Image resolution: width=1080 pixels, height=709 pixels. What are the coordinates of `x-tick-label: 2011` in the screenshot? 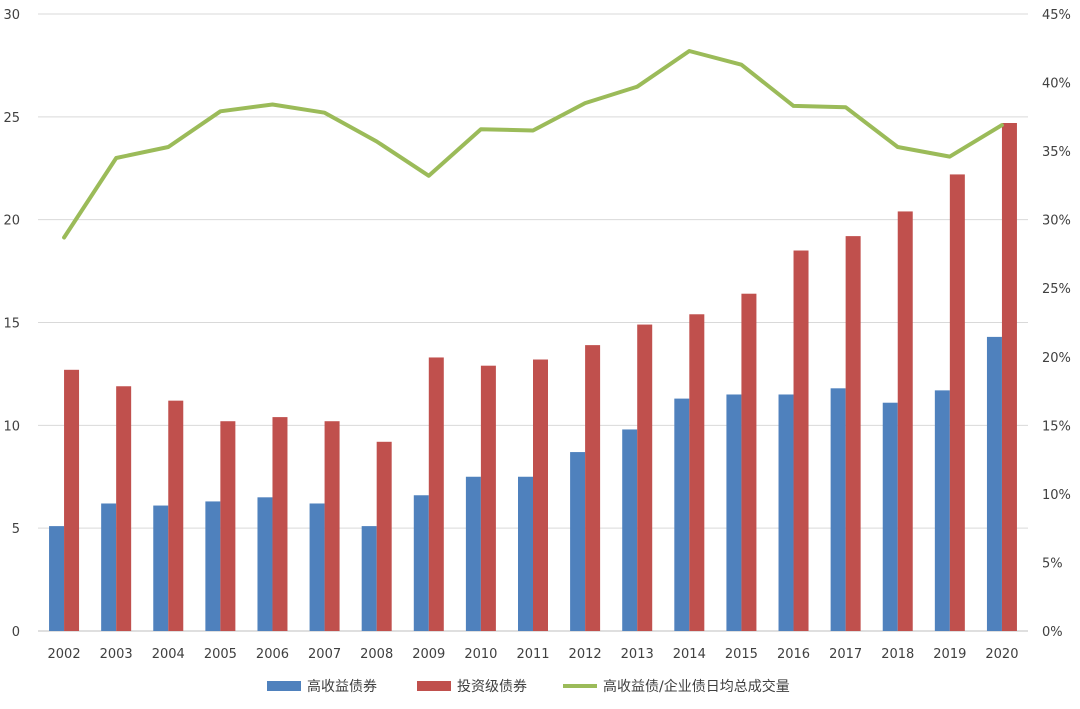 It's located at (532, 654).